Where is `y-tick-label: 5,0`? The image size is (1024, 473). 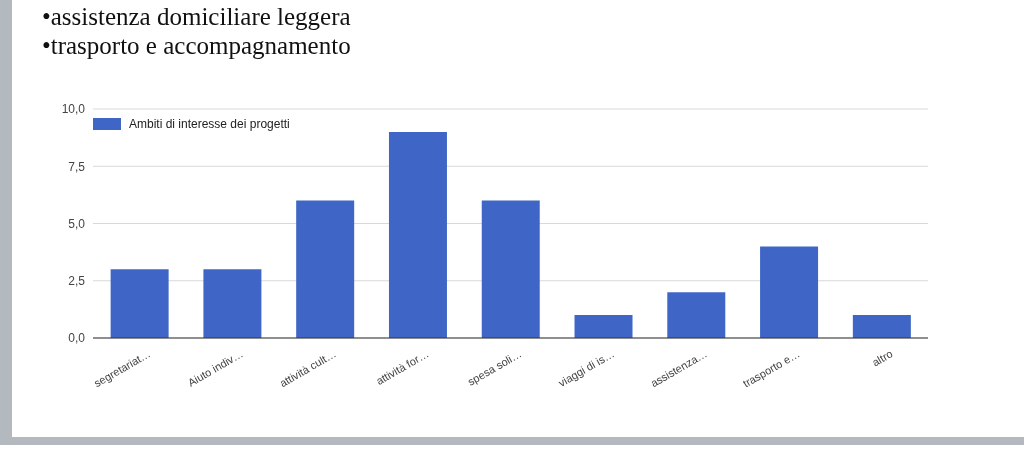 y-tick-label: 5,0 is located at coordinates (77, 223).